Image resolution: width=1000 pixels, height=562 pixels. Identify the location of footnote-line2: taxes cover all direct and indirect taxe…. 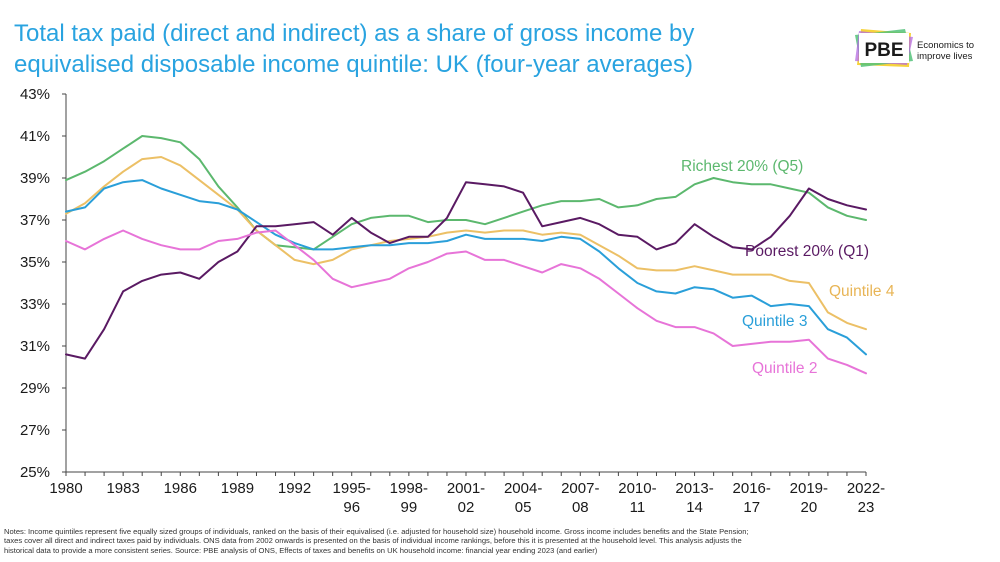
(373, 541).